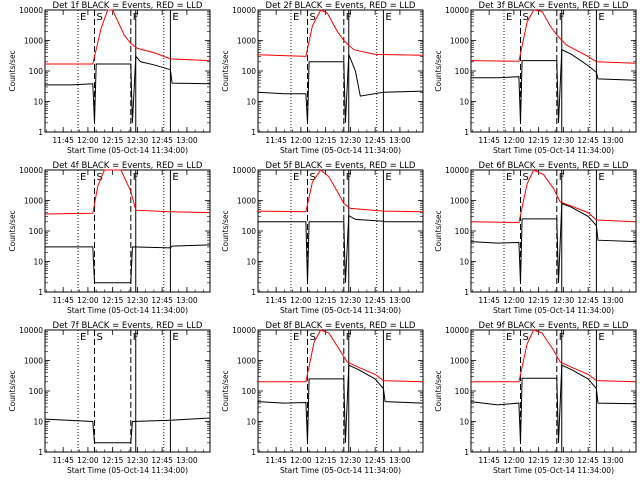 The image size is (640, 480). What do you see at coordinates (127, 71) in the screenshot?
I see `panel-1-frame` at bounding box center [127, 71].